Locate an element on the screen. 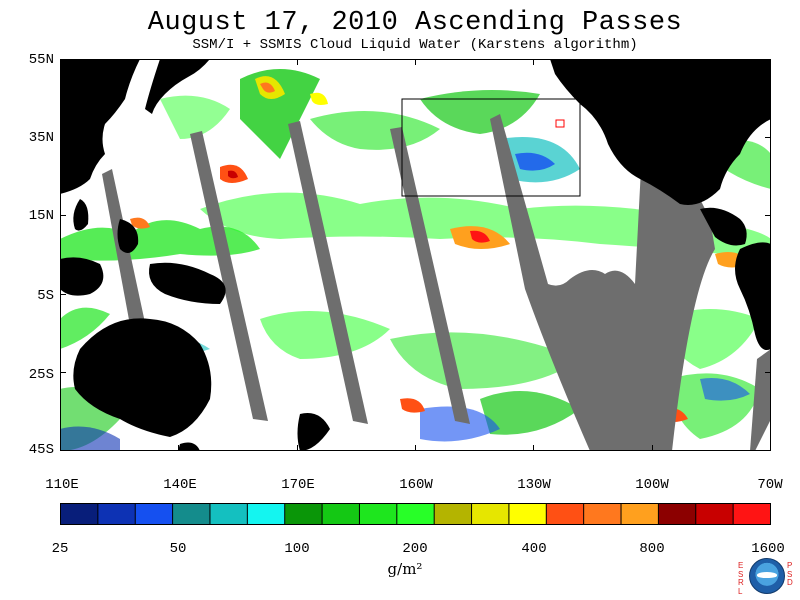 The image size is (800, 600). taiwan-philippines is located at coordinates (81, 215).